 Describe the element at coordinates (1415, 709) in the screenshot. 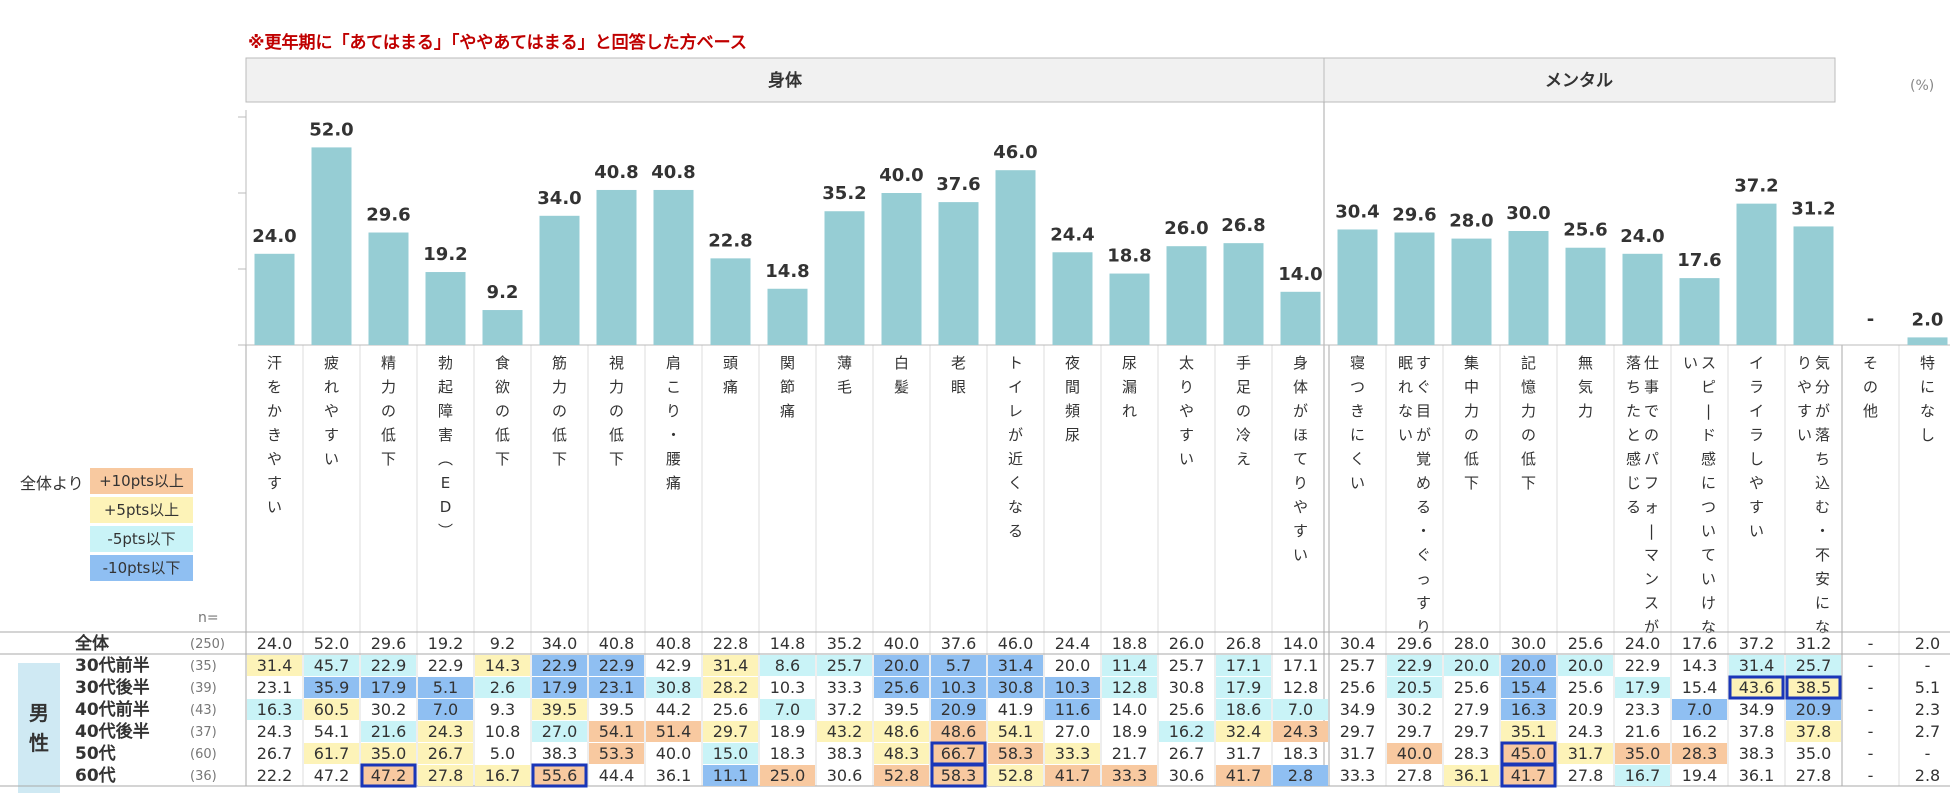

I see `table-cell: 30.2` at that location.